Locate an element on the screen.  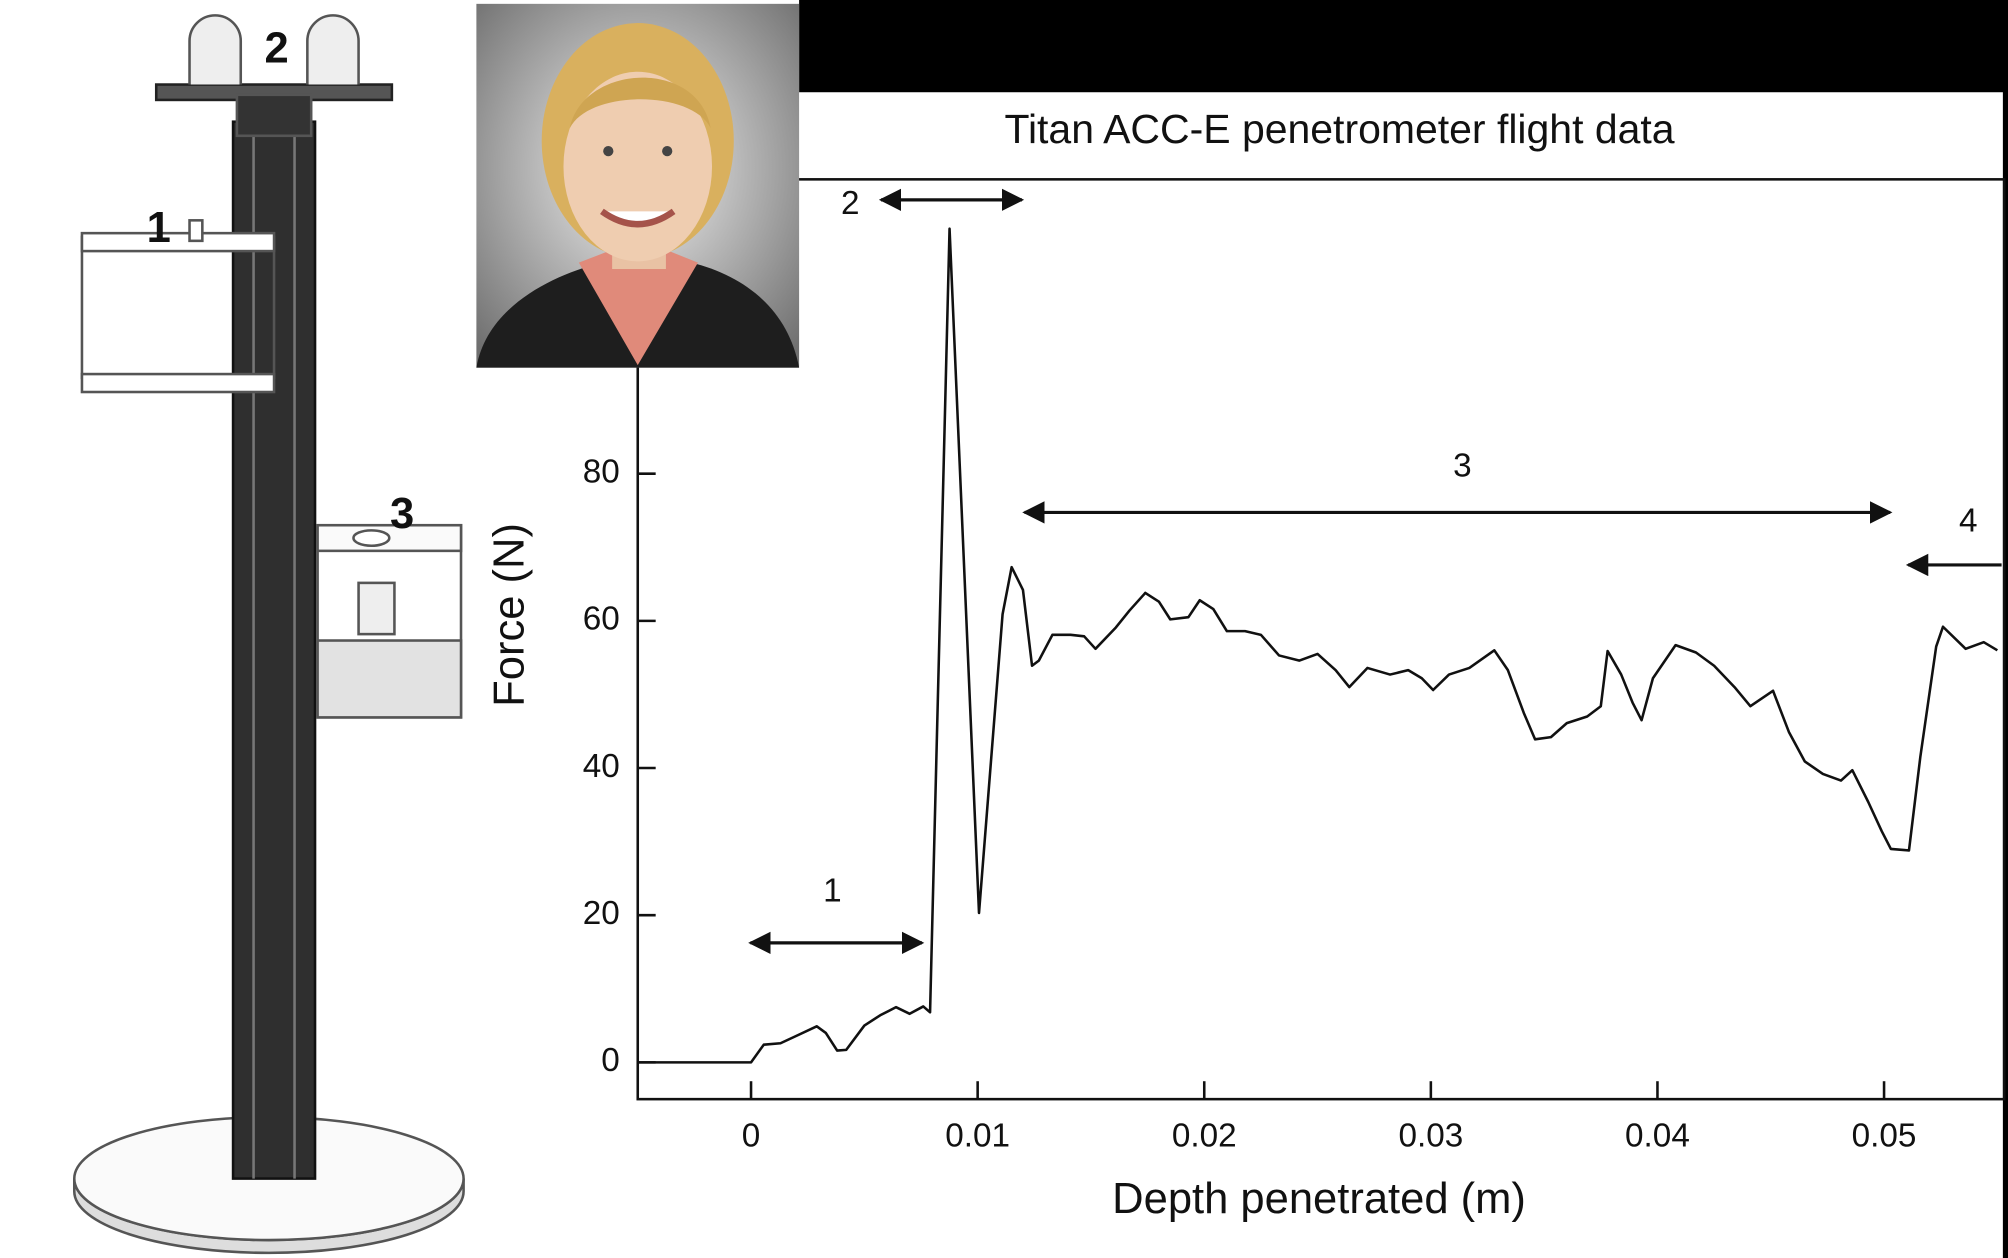
x-tick-label: 0 is located at coordinates (751, 1135).